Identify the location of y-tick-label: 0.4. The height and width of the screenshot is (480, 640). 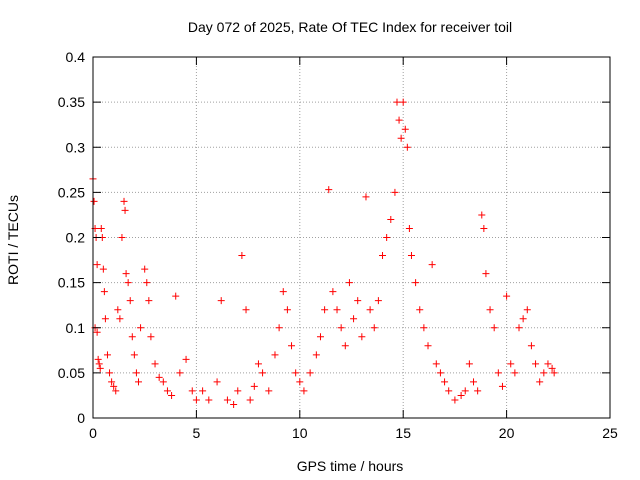
(76, 57).